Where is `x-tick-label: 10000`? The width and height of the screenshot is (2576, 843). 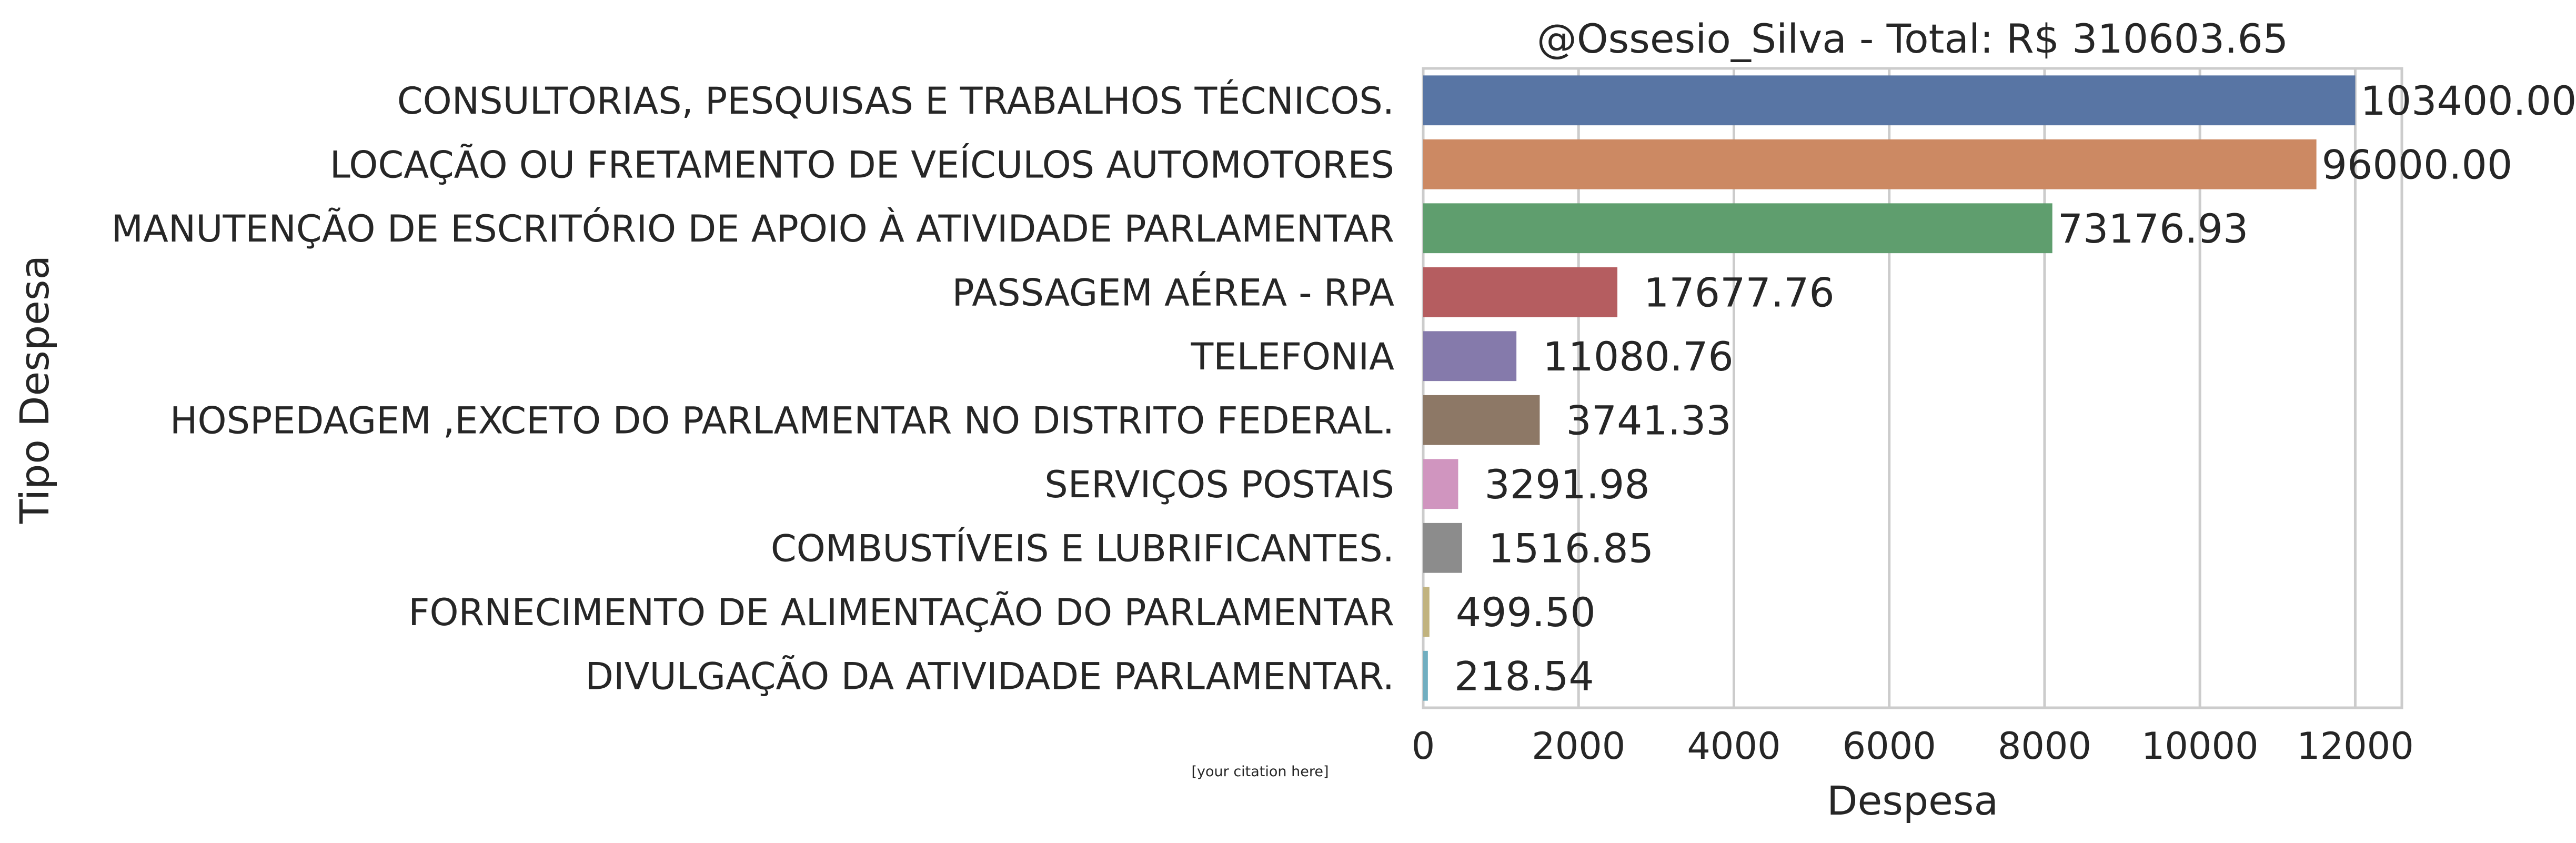 x-tick-label: 10000 is located at coordinates (2200, 746).